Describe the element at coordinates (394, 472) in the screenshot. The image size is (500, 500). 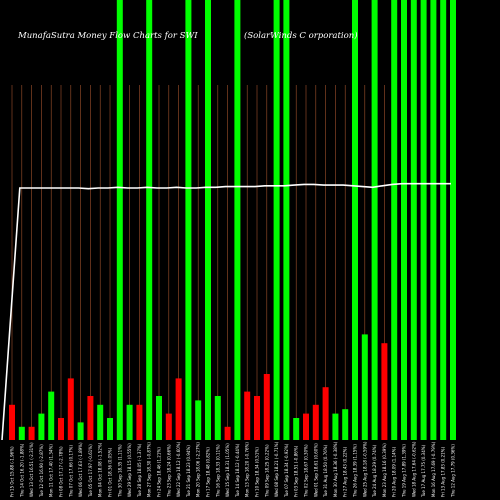
I see `tick-label-39: Fri 20 Aug 18.09 (1.14%)` at that location.